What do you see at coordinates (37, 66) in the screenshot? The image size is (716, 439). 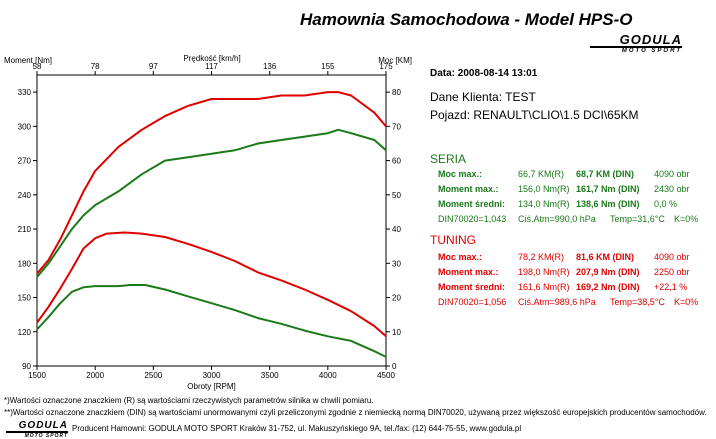 I see `top-tick-label: 58` at bounding box center [37, 66].